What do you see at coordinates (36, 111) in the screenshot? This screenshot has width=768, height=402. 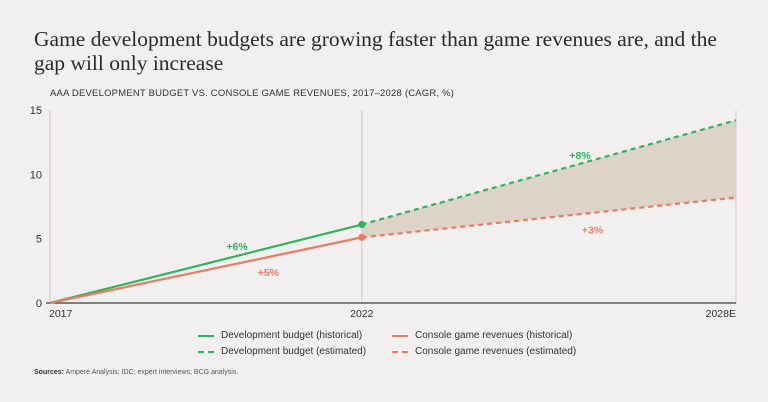 I see `y-tick-label: 15` at bounding box center [36, 111].